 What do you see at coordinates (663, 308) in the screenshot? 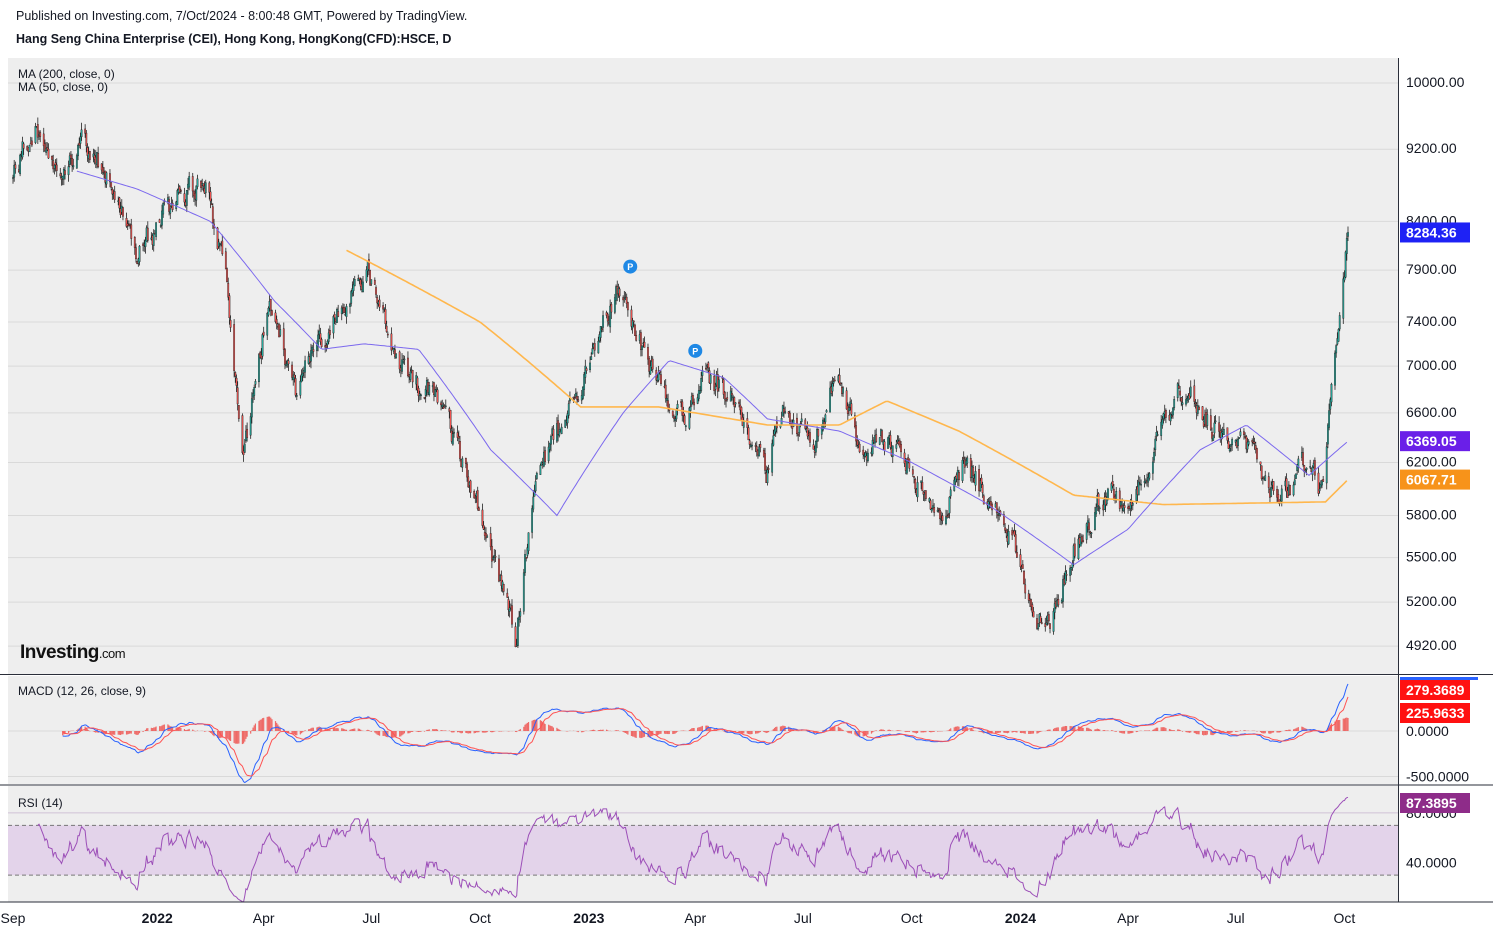
I see `markers: PP` at bounding box center [663, 308].